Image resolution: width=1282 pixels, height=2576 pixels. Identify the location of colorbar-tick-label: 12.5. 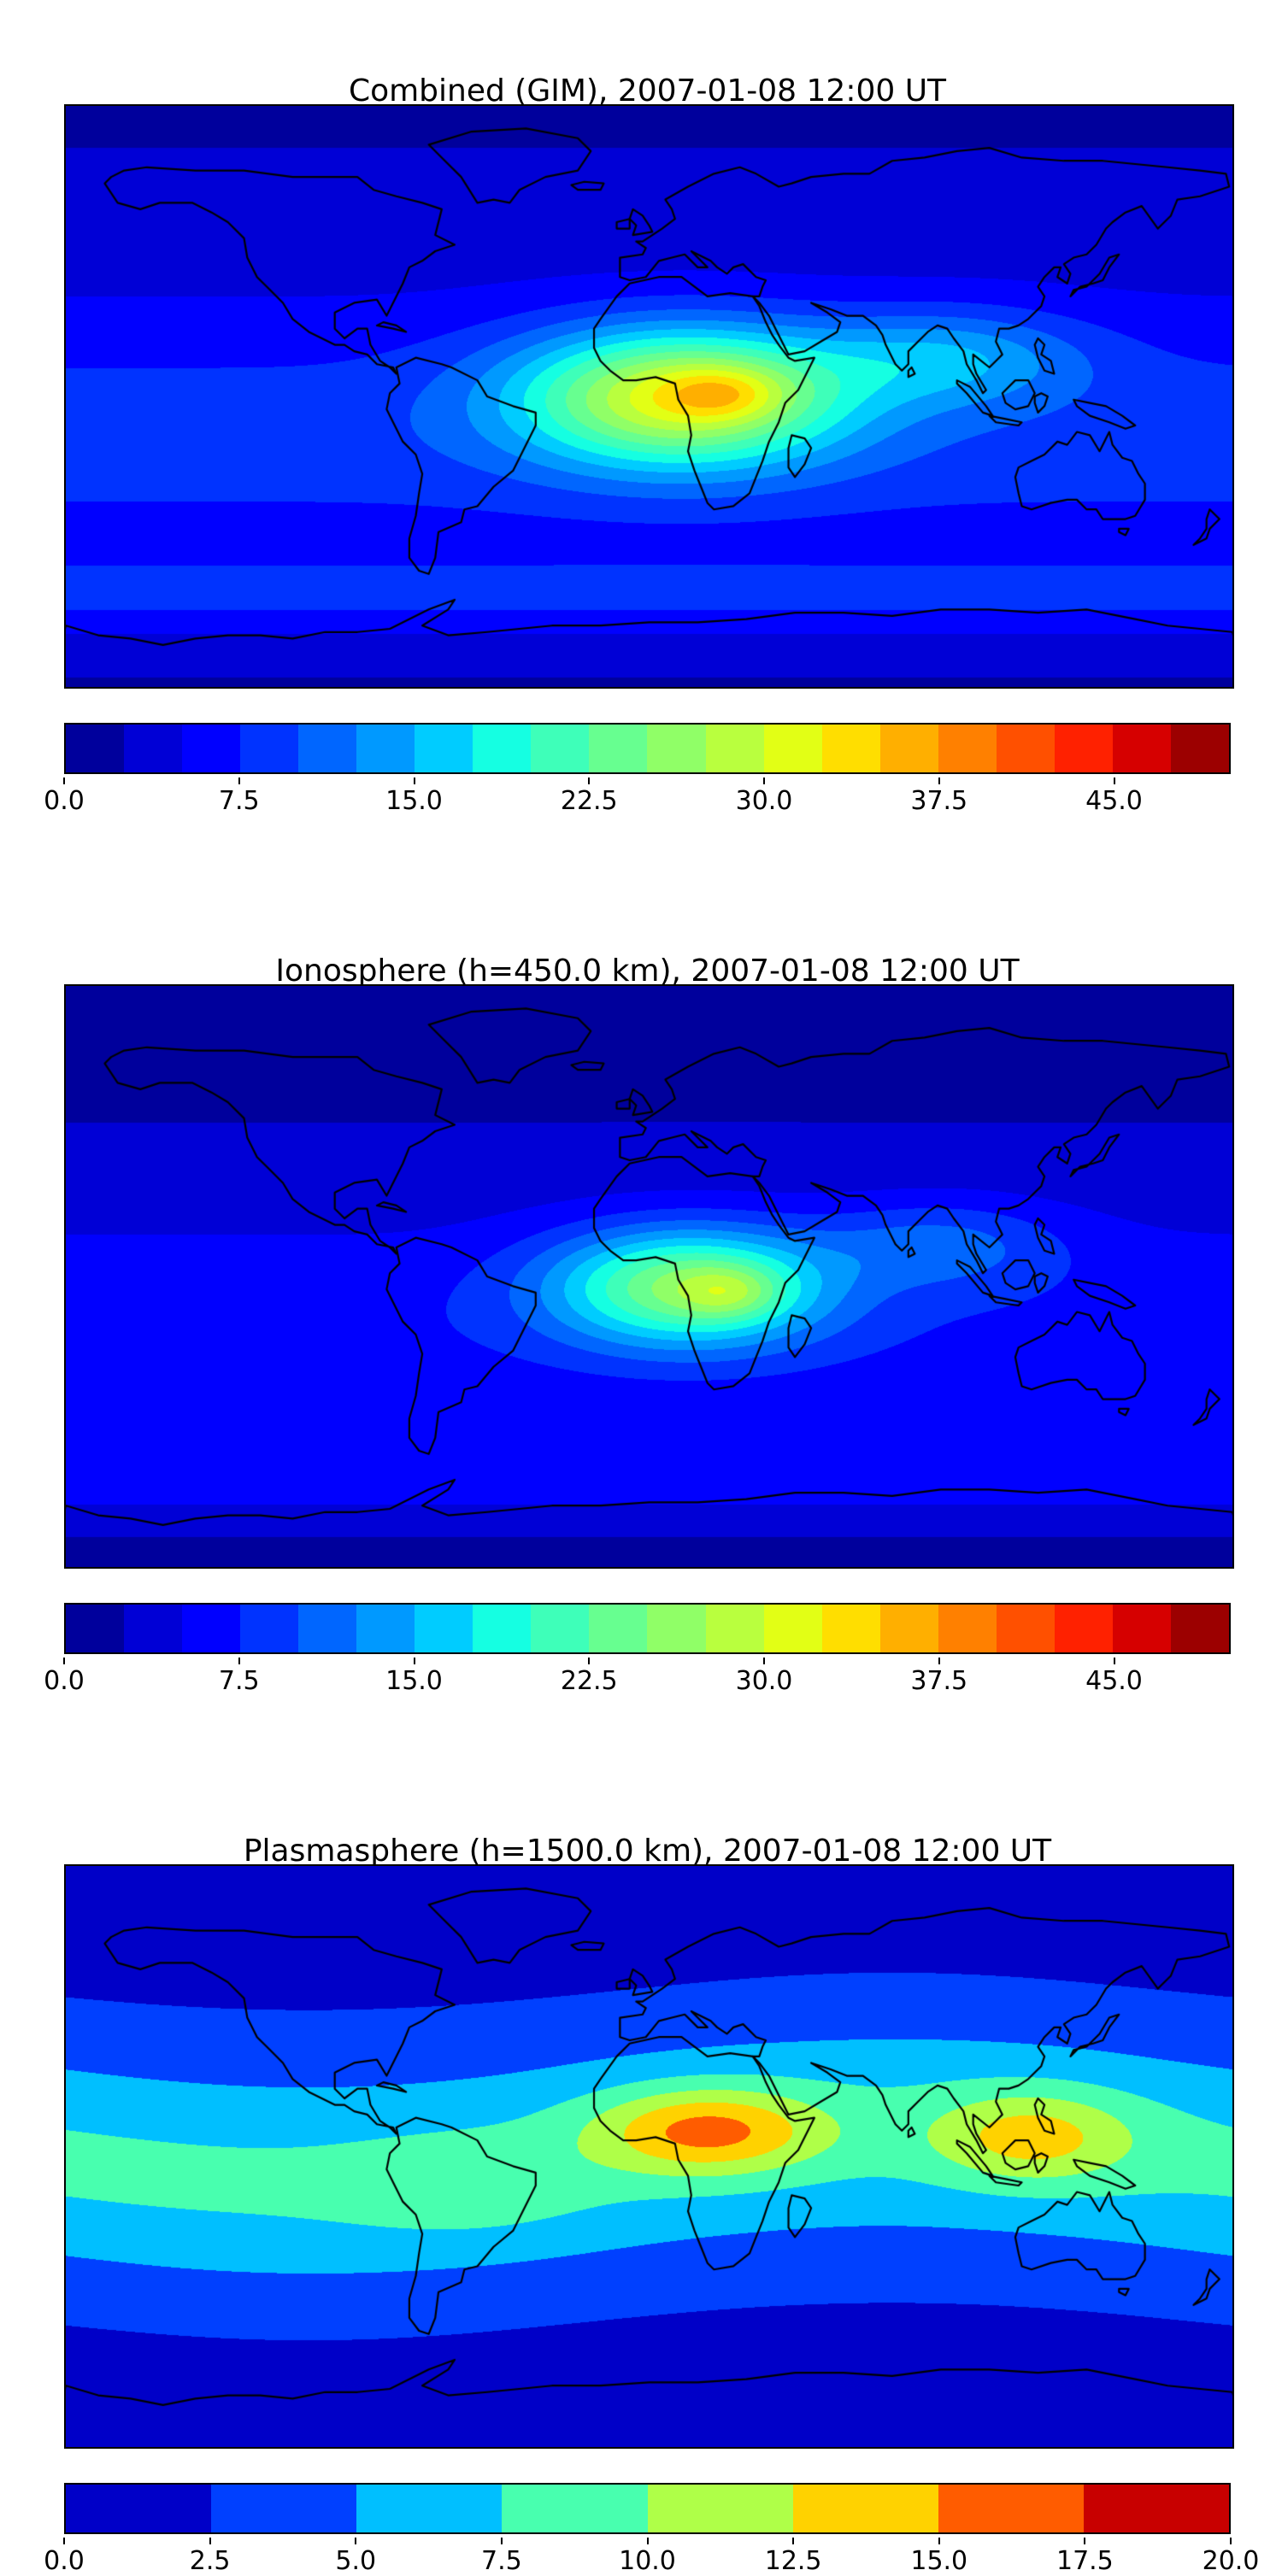
(793, 2561).